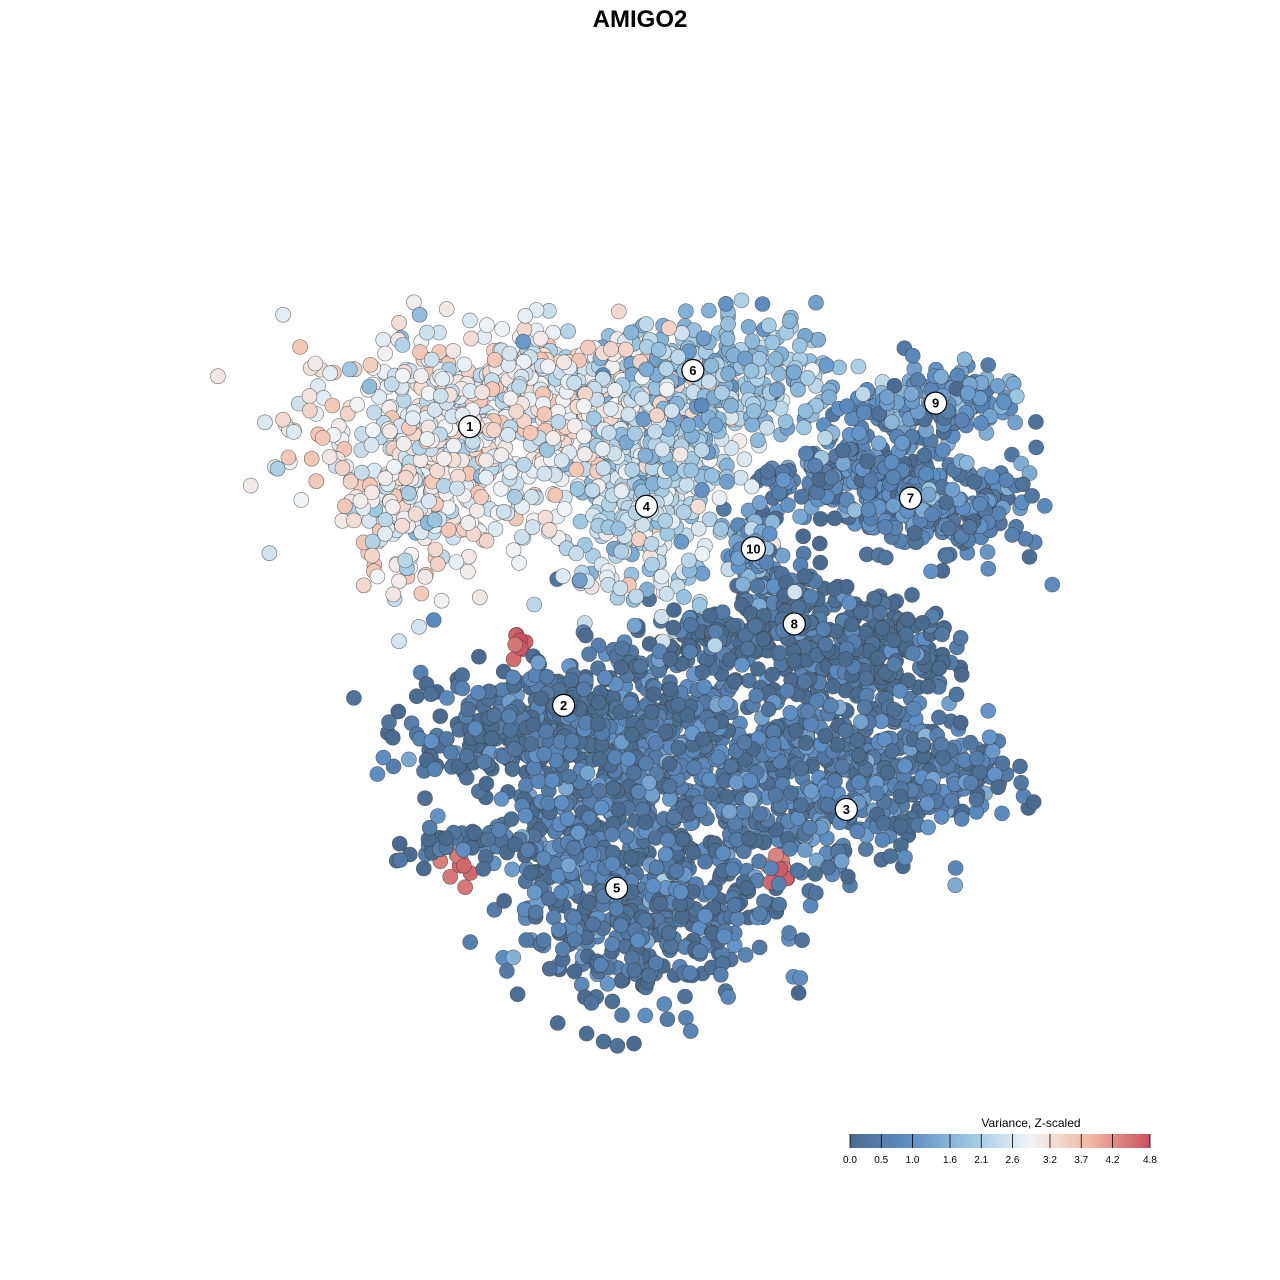 The height and width of the screenshot is (1280, 1280). What do you see at coordinates (1113, 1160) in the screenshot?
I see `legend-tick-label: 4.2` at bounding box center [1113, 1160].